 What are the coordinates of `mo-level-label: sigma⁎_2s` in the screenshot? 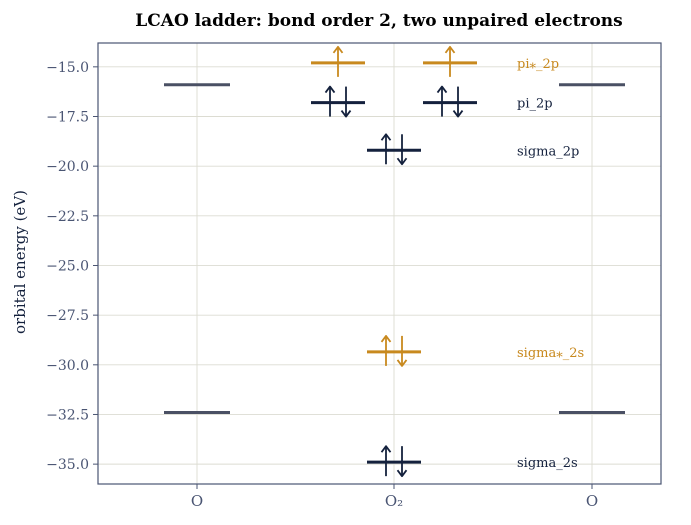 It's located at (550, 353).